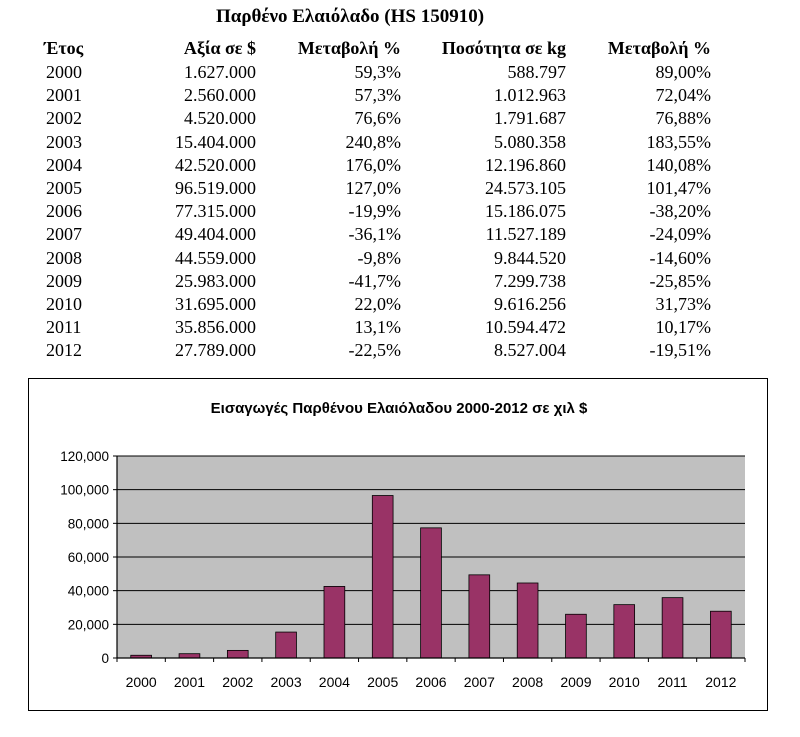 This screenshot has height=737, width=800. I want to click on row-quantity-change: -25,85%, so click(680, 280).